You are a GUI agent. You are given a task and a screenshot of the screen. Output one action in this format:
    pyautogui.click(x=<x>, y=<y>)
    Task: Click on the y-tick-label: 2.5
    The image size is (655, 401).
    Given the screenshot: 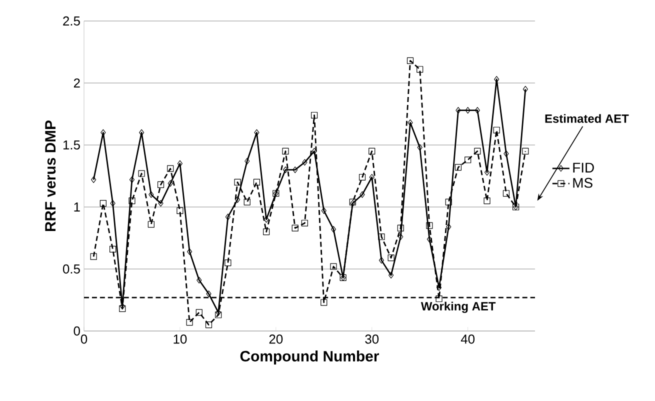 What is the action you would take?
    pyautogui.click(x=71, y=21)
    